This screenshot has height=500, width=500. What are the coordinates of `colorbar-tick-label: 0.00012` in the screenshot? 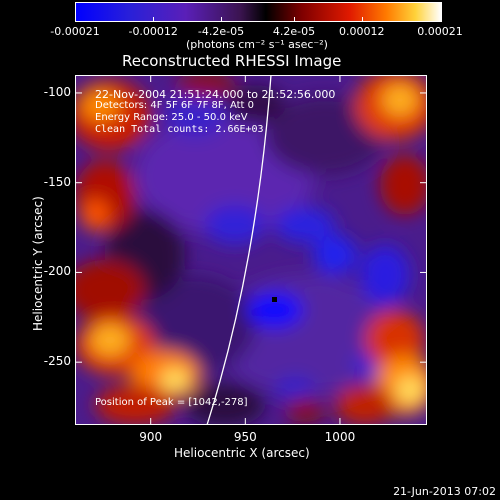 It's located at (362, 31).